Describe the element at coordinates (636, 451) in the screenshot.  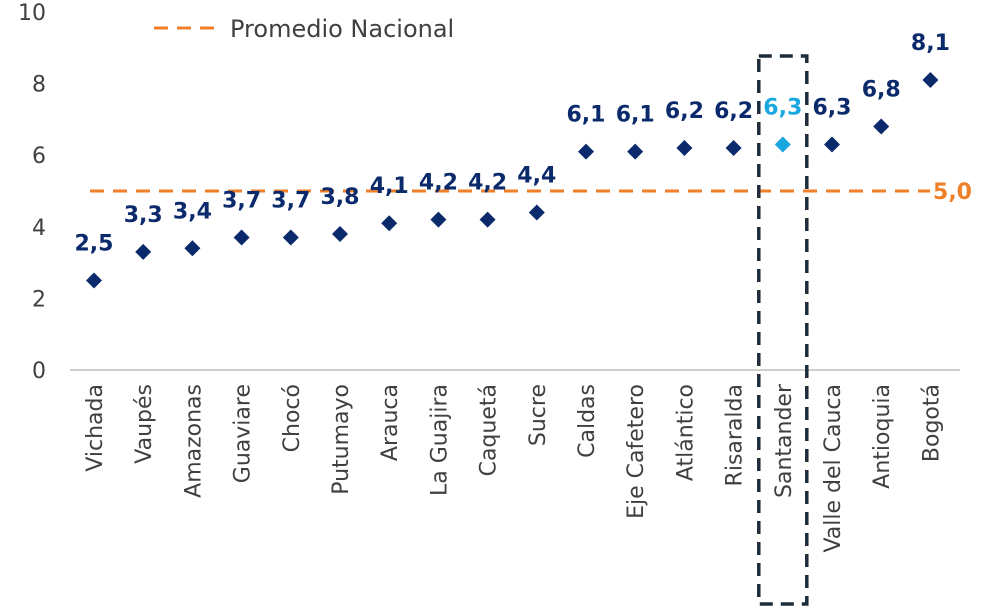
I see `category-label: Eje Cafetero` at that location.